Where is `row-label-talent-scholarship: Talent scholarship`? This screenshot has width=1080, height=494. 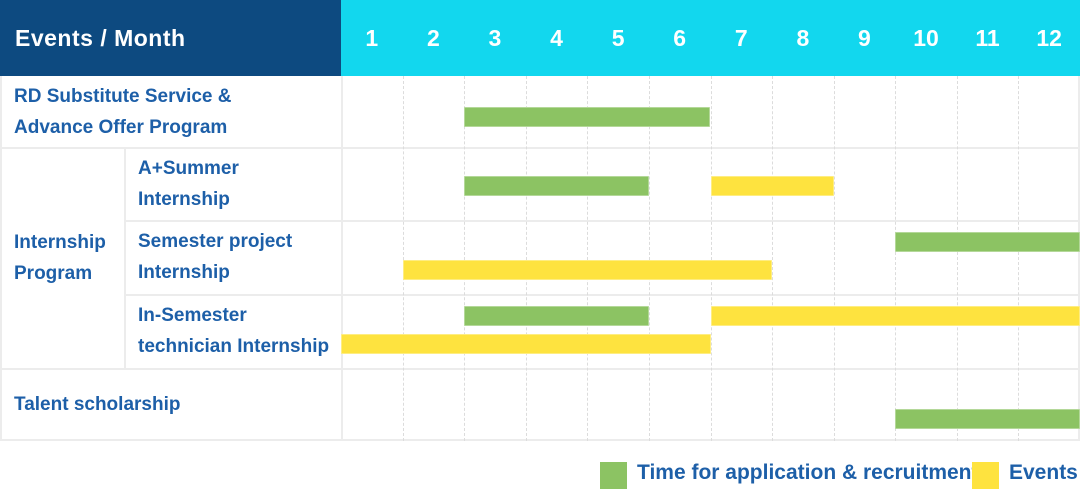
row-label-talent-scholarship: Talent scholarship is located at coordinates (170, 404).